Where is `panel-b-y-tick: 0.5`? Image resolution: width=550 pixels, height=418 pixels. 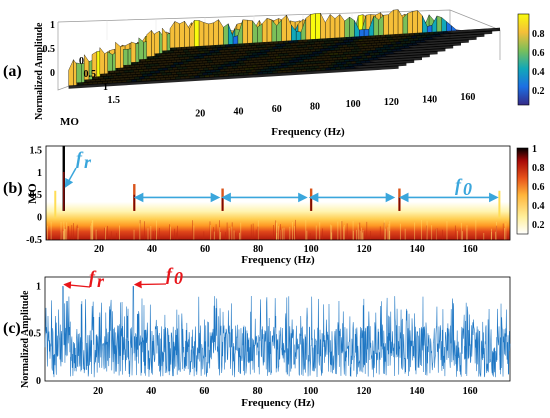 panel-b-y-tick: 0.5 is located at coordinates (36, 195).